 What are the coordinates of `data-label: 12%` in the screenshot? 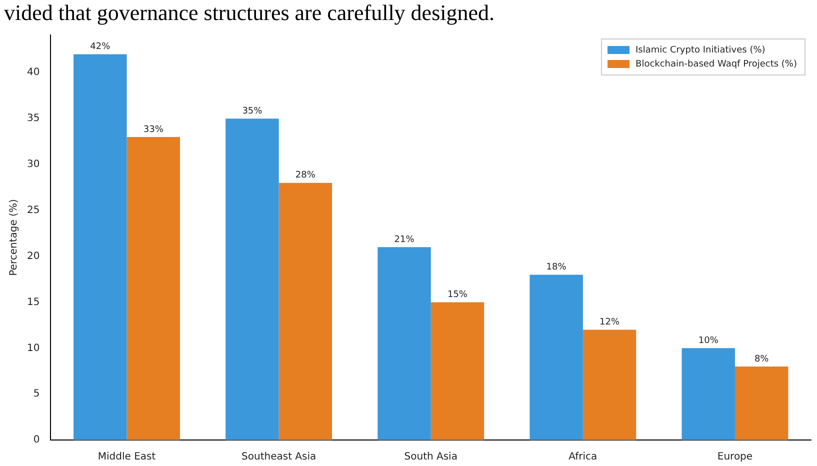 It's located at (610, 323).